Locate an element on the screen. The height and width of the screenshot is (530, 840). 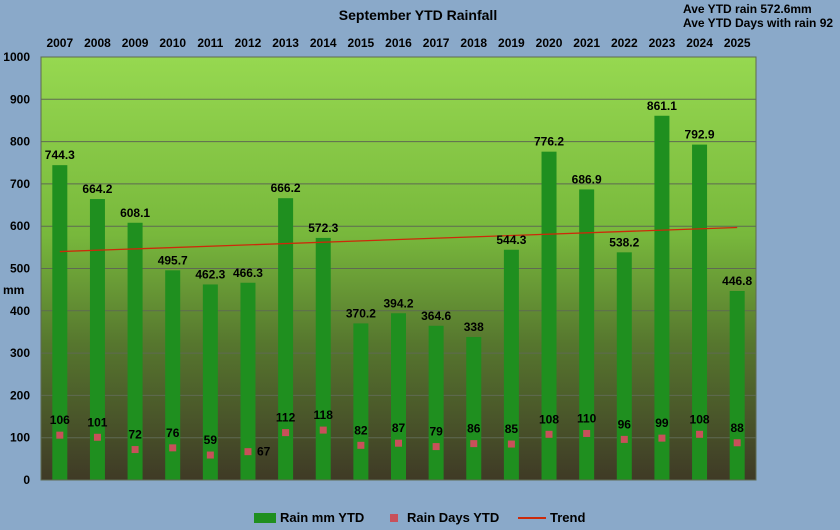
bar-value-label: 466.3 is located at coordinates (248, 273).